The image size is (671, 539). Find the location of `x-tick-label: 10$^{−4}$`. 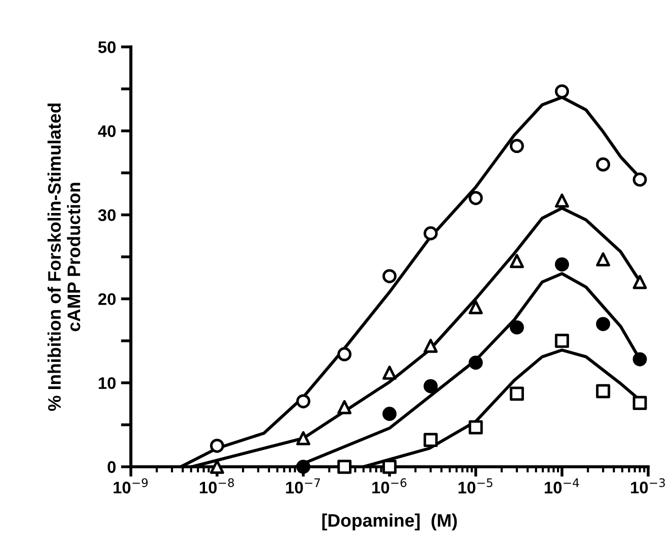

x-tick-label: 10$^{−4}$ is located at coordinates (561, 486).